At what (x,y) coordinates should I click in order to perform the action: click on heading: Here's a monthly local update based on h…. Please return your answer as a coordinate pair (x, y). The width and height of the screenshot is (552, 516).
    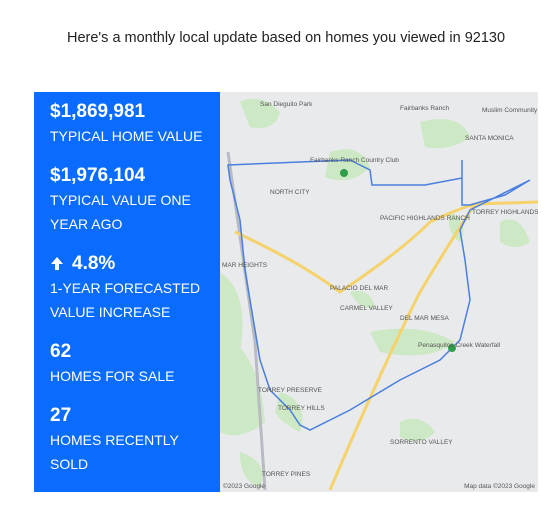
    Looking at the image, I should click on (286, 38).